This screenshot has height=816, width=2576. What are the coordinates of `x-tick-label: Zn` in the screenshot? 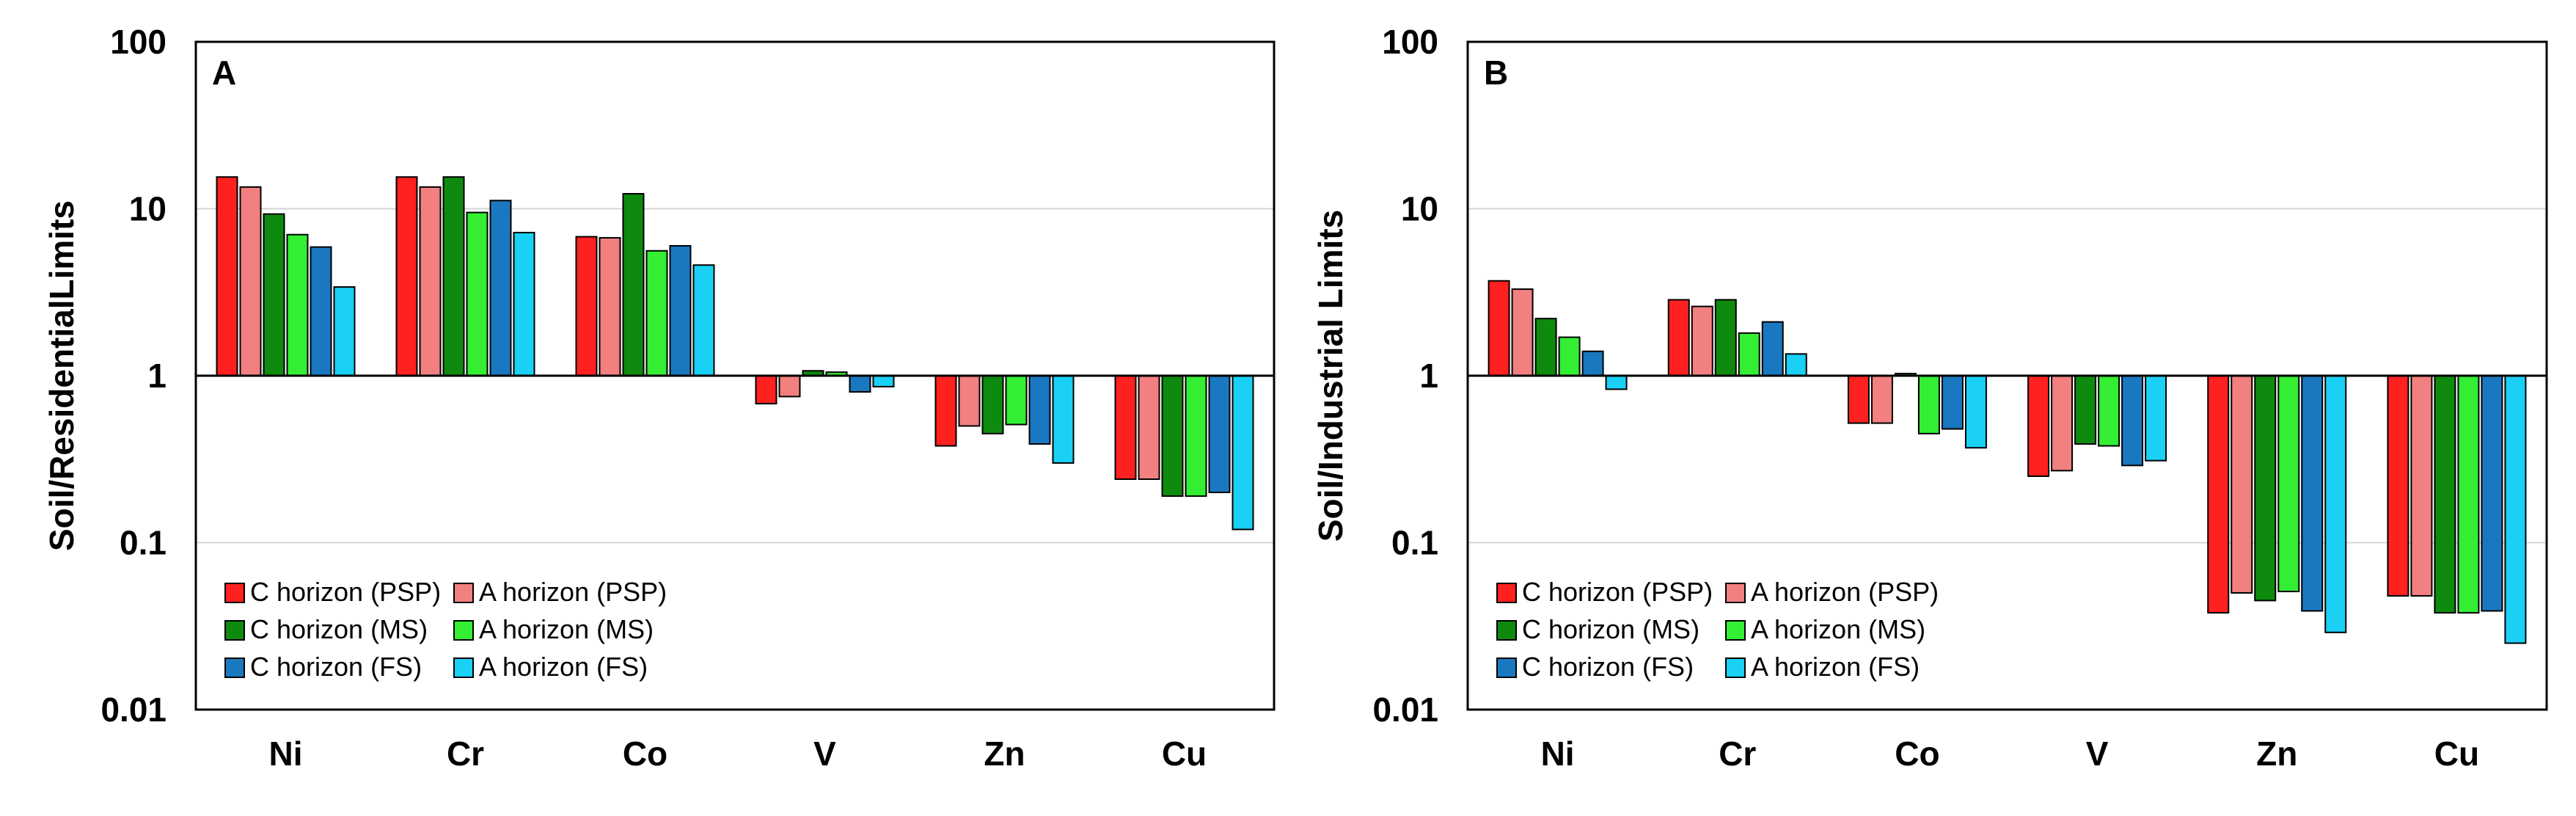 It's located at (1004, 754).